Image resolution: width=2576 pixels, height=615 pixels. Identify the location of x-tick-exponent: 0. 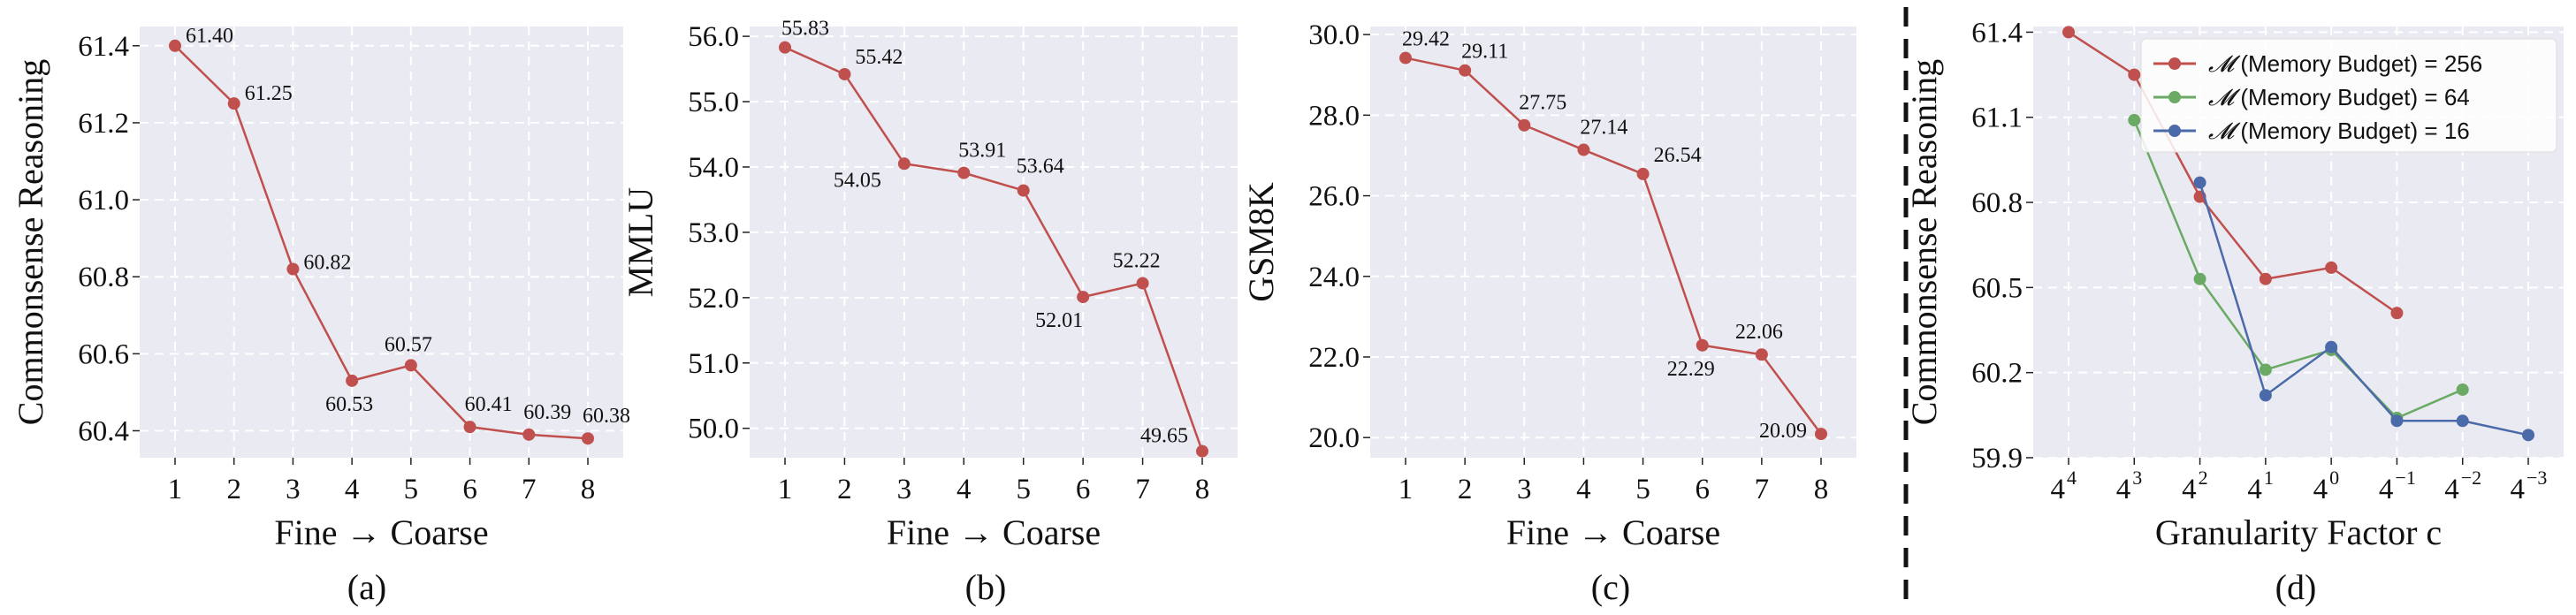
(2334, 478).